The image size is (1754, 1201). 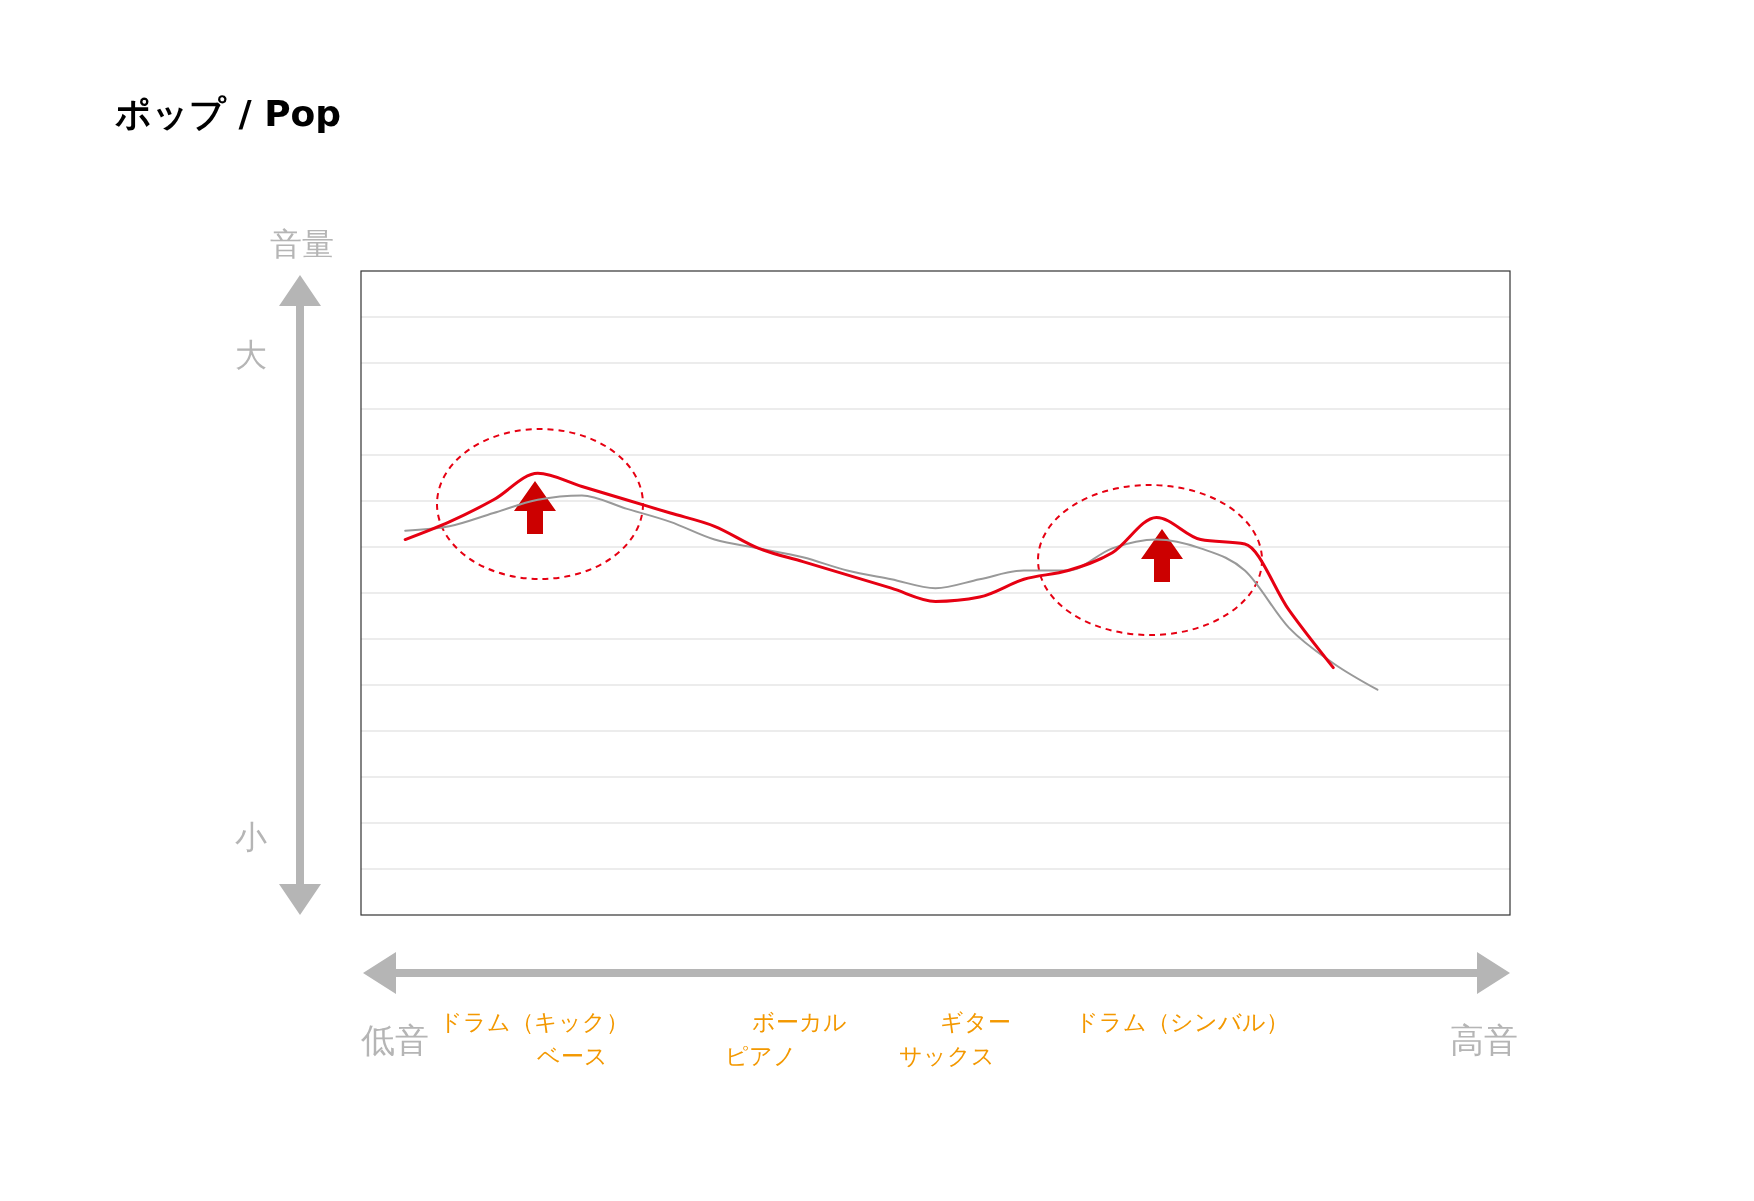 I want to click on text: ドラム（キック）, so click(x=534, y=1022).